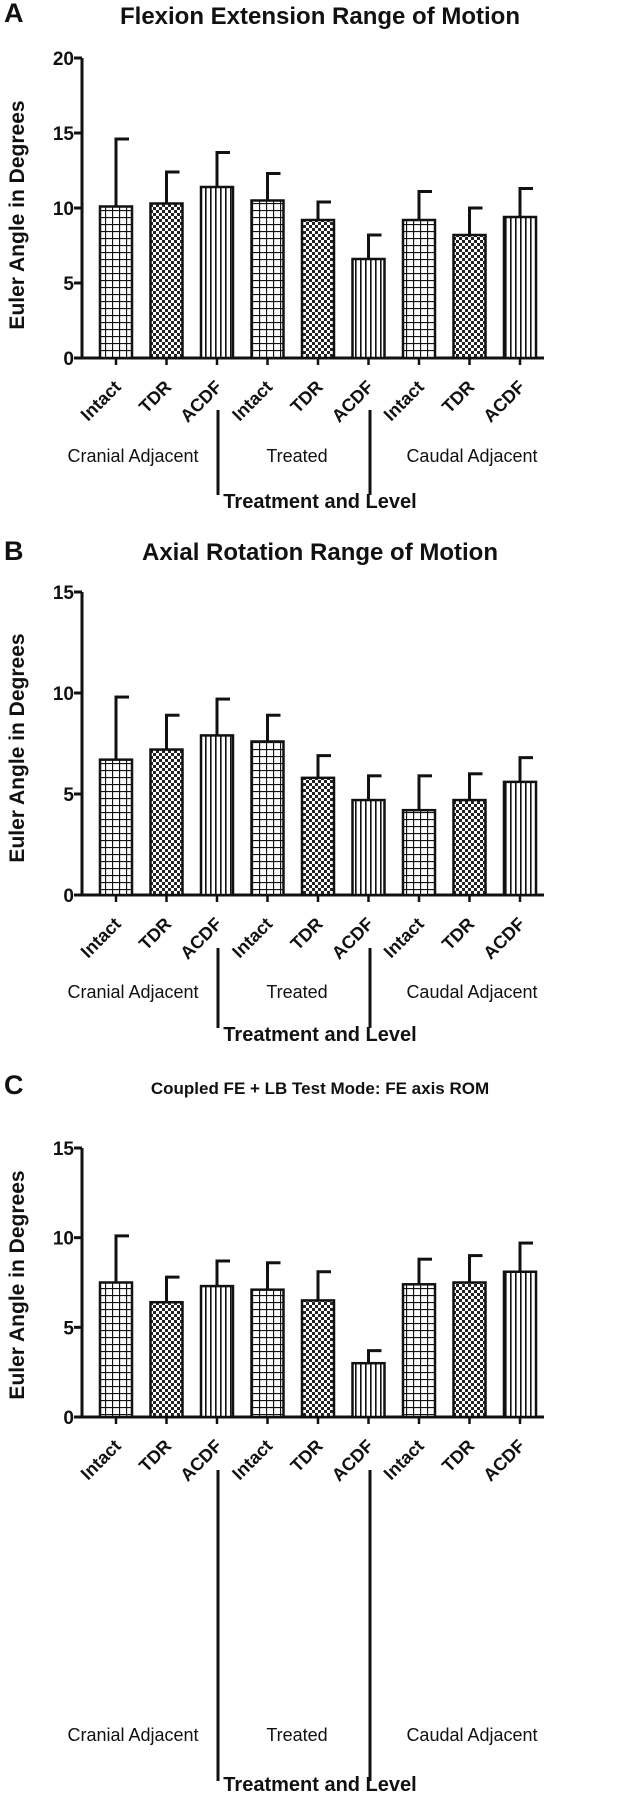 The height and width of the screenshot is (1800, 627). What do you see at coordinates (63, 59) in the screenshot?
I see `y-tick-label: 20` at bounding box center [63, 59].